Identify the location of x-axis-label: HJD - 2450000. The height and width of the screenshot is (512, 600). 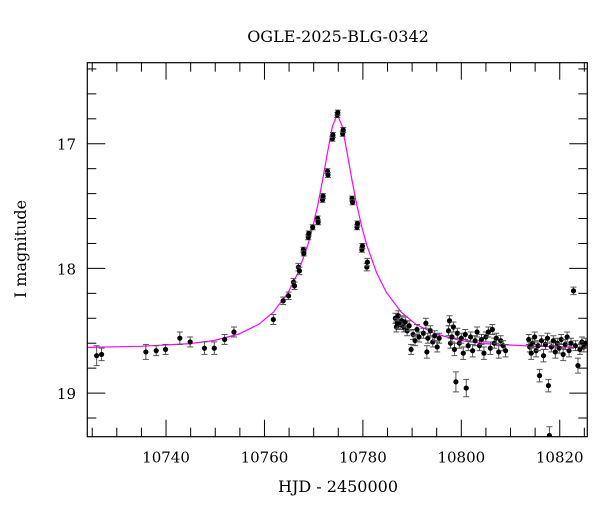
(338, 486).